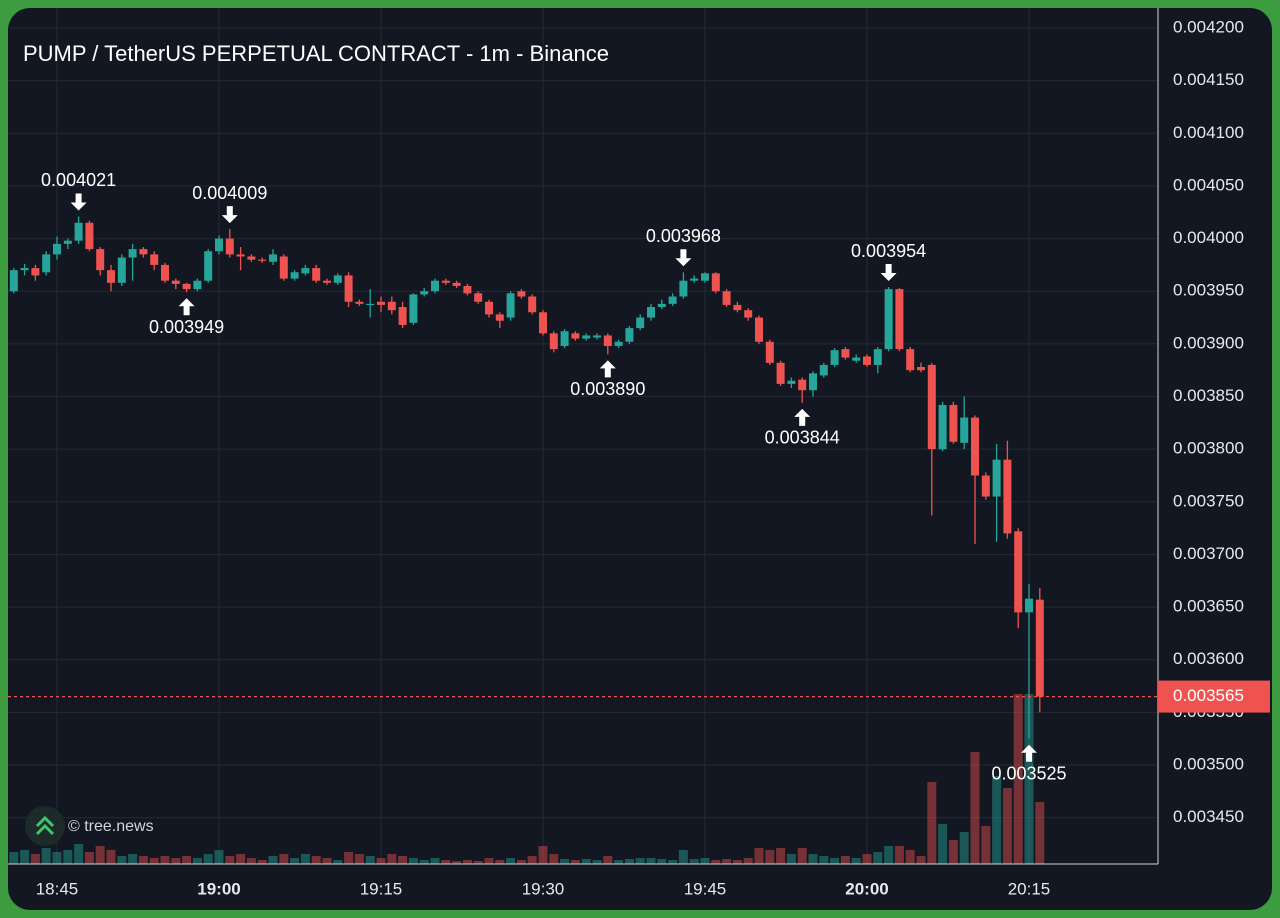 This screenshot has height=918, width=1280. Describe the element at coordinates (186, 307) in the screenshot. I see `low-arrow` at that location.